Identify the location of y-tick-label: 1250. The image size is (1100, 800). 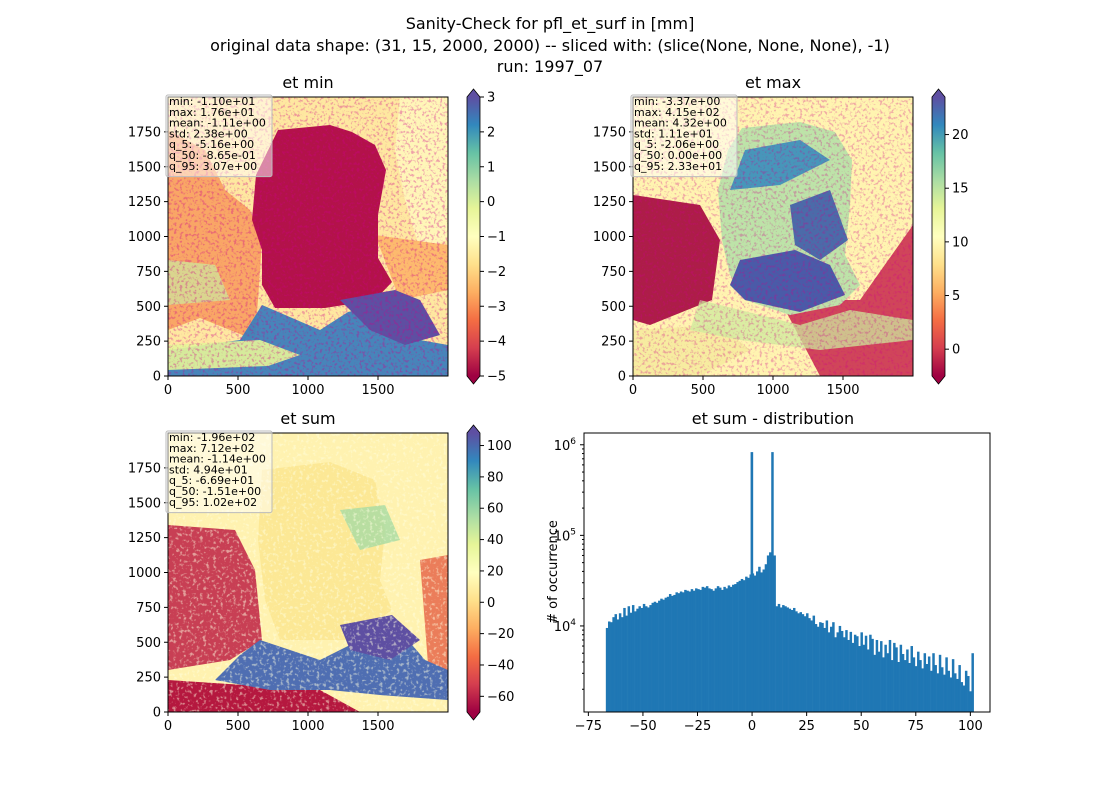
(609, 202).